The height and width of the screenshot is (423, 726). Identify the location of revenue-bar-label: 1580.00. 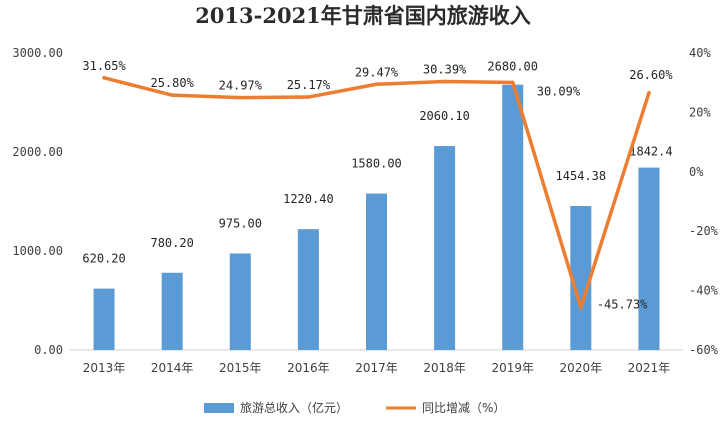
(376, 164).